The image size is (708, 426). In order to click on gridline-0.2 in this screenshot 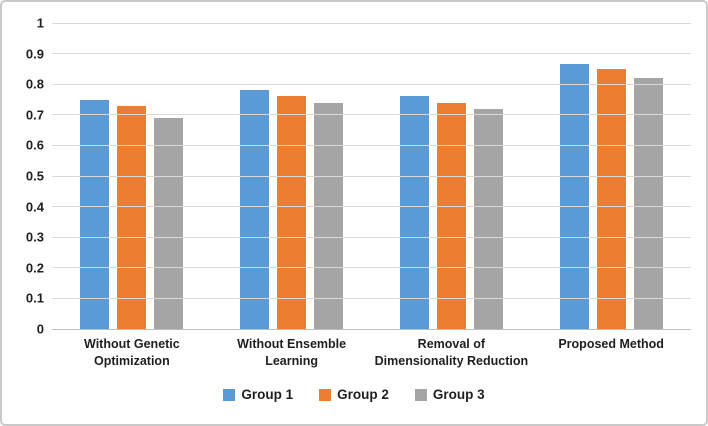, I will do `click(371, 268)`.